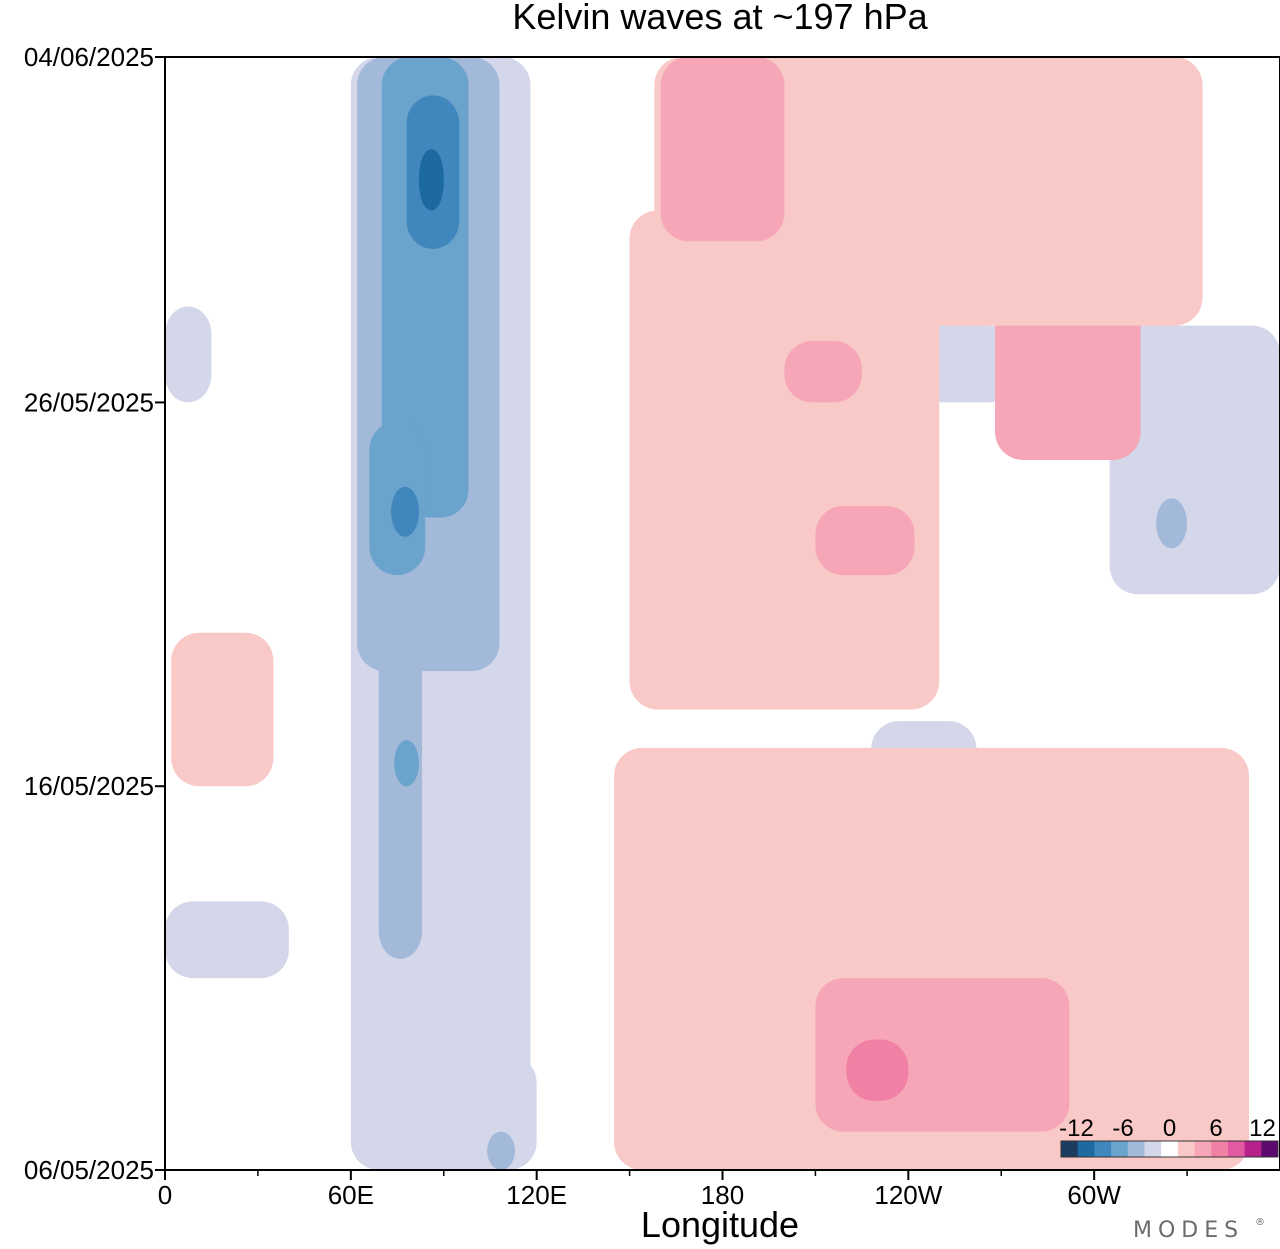 This screenshot has width=1280, height=1249. What do you see at coordinates (1262, 1128) in the screenshot?
I see `colorbar-tick-label: 12` at bounding box center [1262, 1128].